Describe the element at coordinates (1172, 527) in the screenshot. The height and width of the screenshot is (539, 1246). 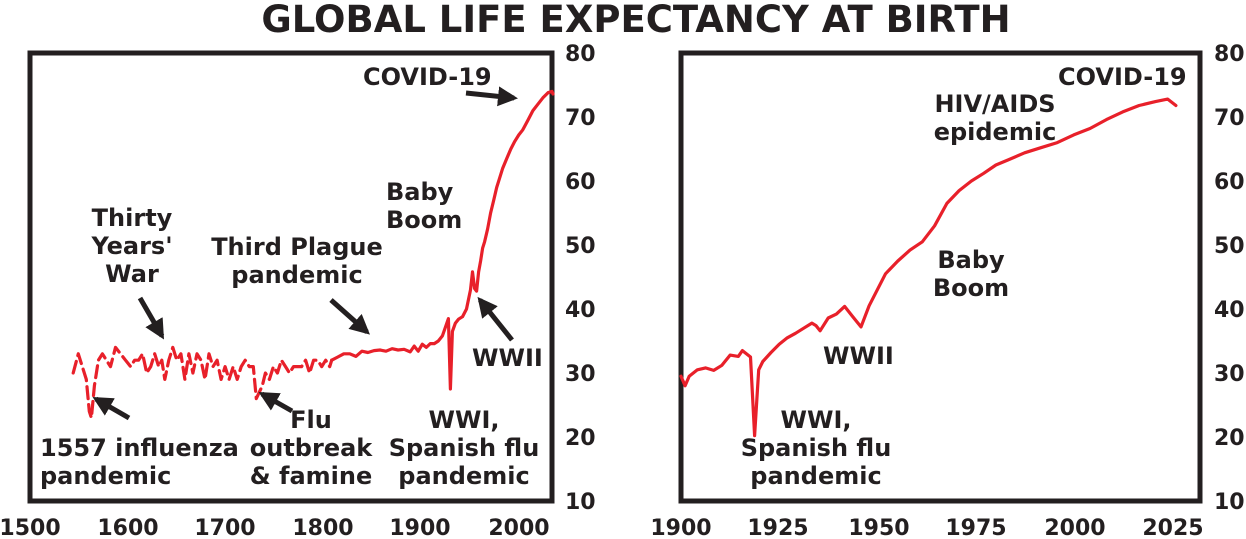
I see `x-tick-label: 2025` at that location.